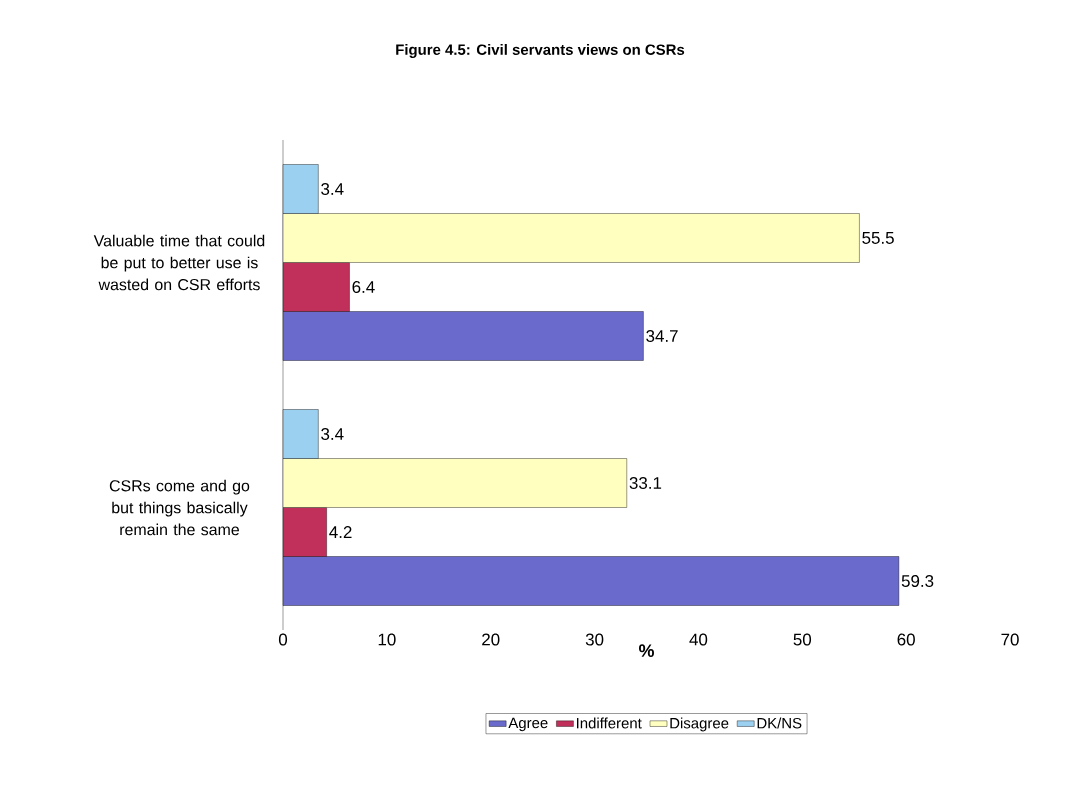  I want to click on x-tick-label: 60, so click(906, 639).